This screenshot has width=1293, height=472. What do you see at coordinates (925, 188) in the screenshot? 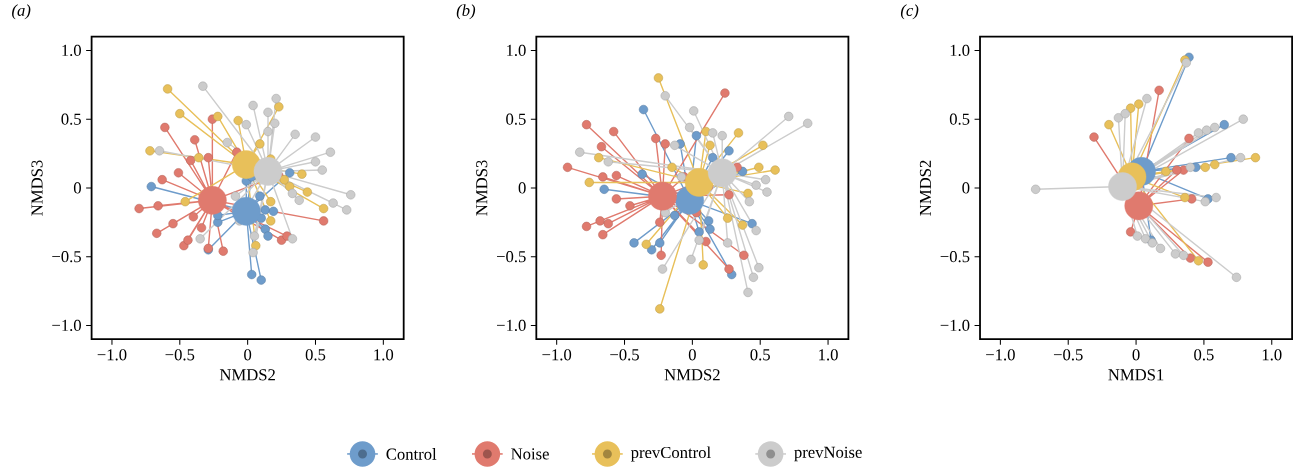
I see `y-axis-title: NMDS2` at bounding box center [925, 188].